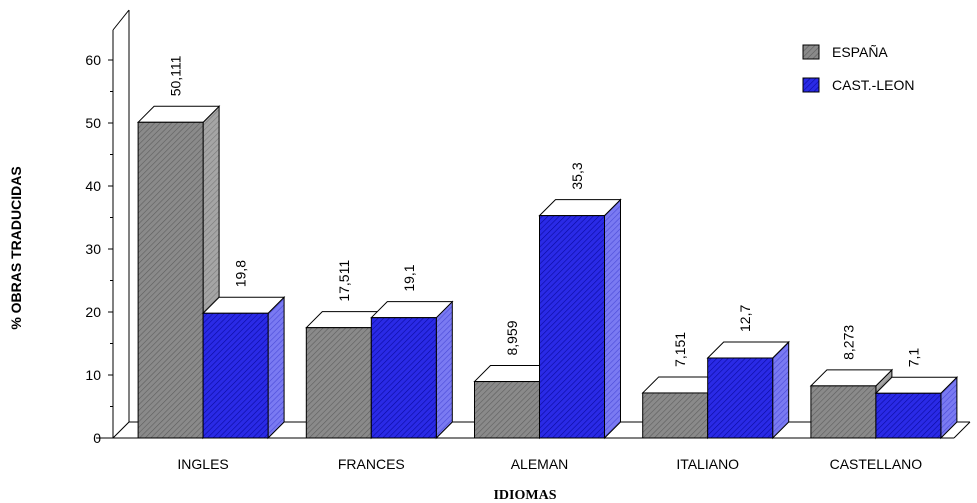 The height and width of the screenshot is (503, 977). Describe the element at coordinates (962, 430) in the screenshot. I see `floor-right-edge` at that location.